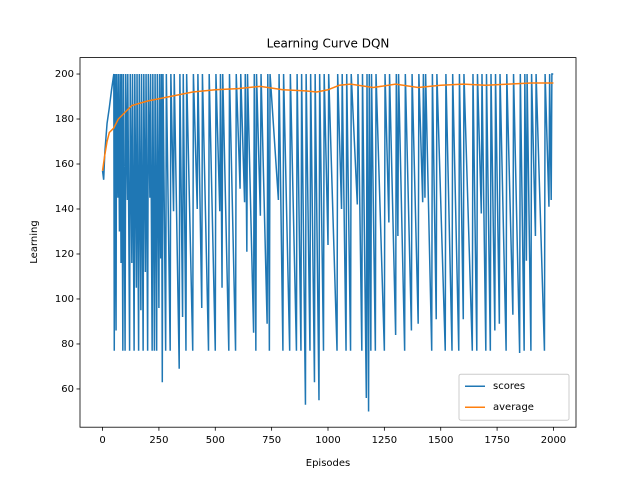  What do you see at coordinates (553, 440) in the screenshot?
I see `x-tick-label: 2000` at bounding box center [553, 440].